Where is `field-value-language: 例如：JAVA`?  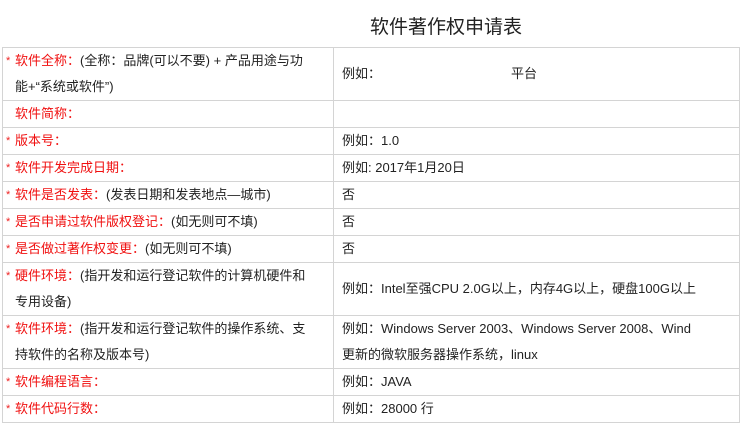
field-value-language: 例如：JAVA is located at coordinates (536, 382).